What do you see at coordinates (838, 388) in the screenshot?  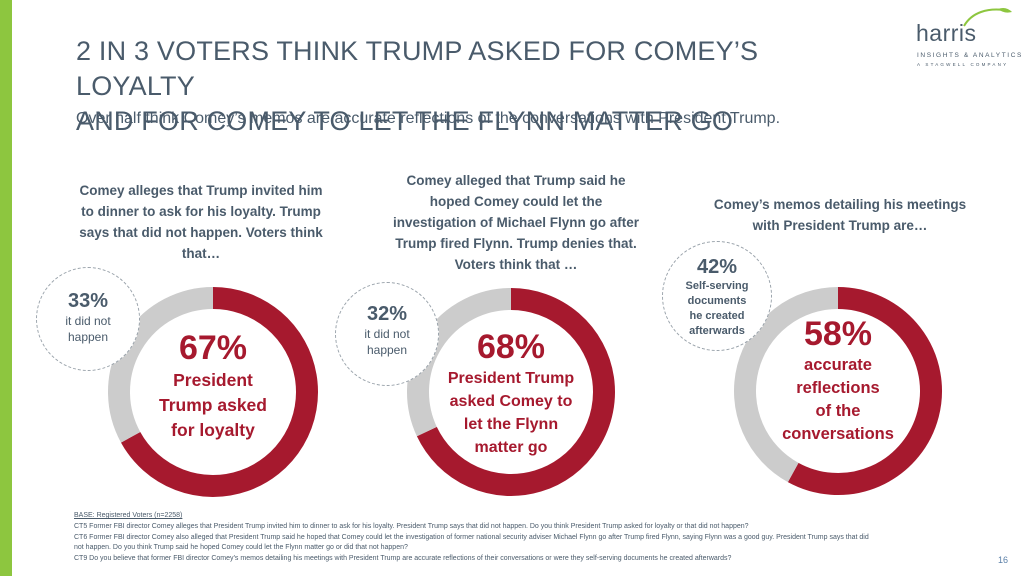 I see `main-label: reflections` at bounding box center [838, 388].